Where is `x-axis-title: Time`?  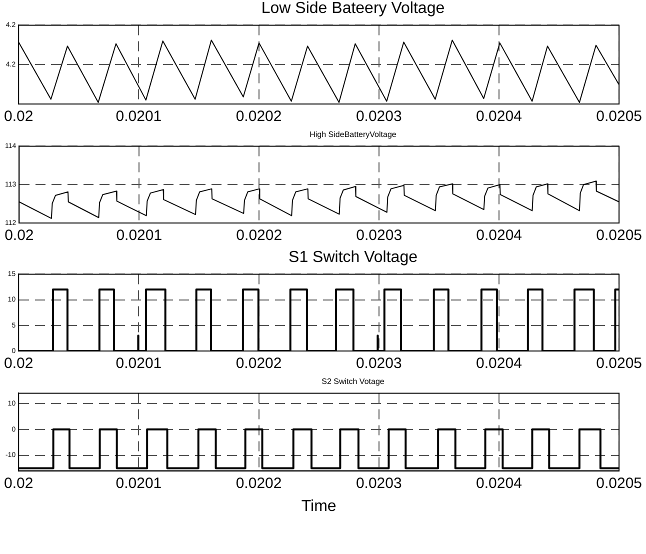
x-axis-title: Time is located at coordinates (318, 506).